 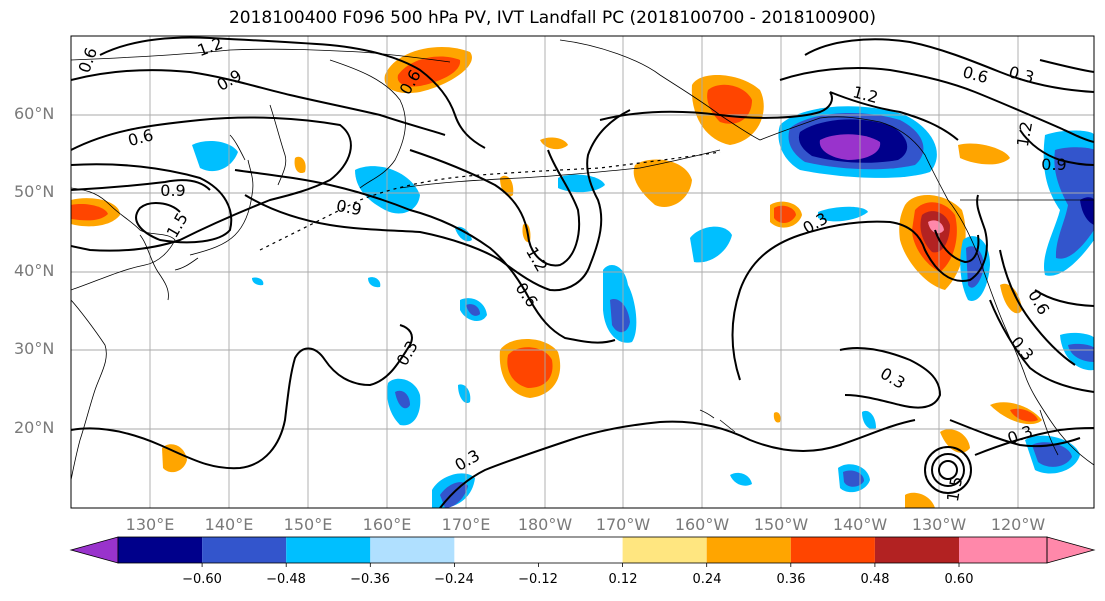 What do you see at coordinates (538, 579) in the screenshot?
I see `colorbar-tick-label: −0.12` at bounding box center [538, 579].